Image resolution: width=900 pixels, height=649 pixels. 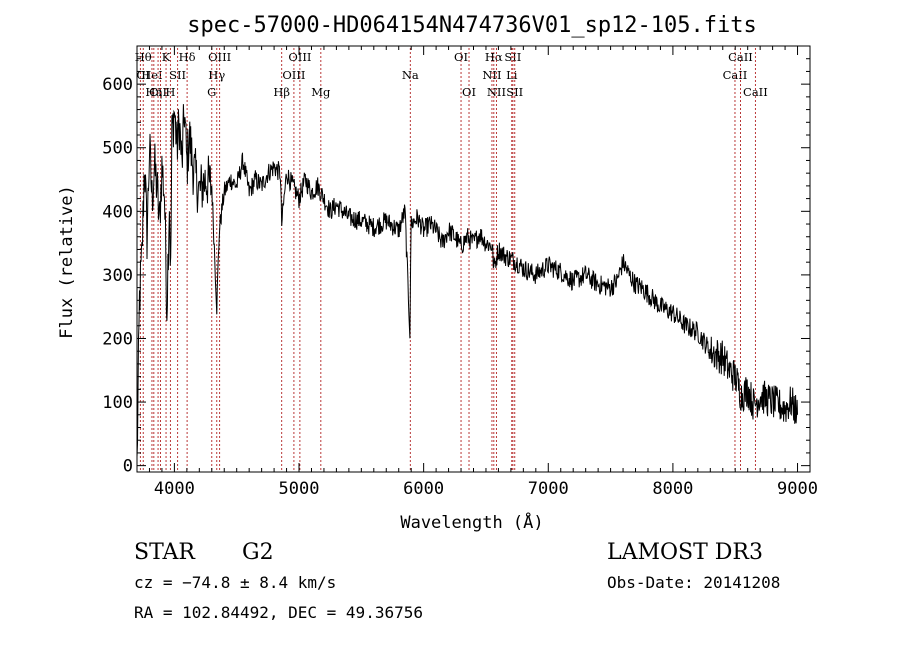 What do you see at coordinates (299, 489) in the screenshot?
I see `x-tick-label: 5000` at bounding box center [299, 489].